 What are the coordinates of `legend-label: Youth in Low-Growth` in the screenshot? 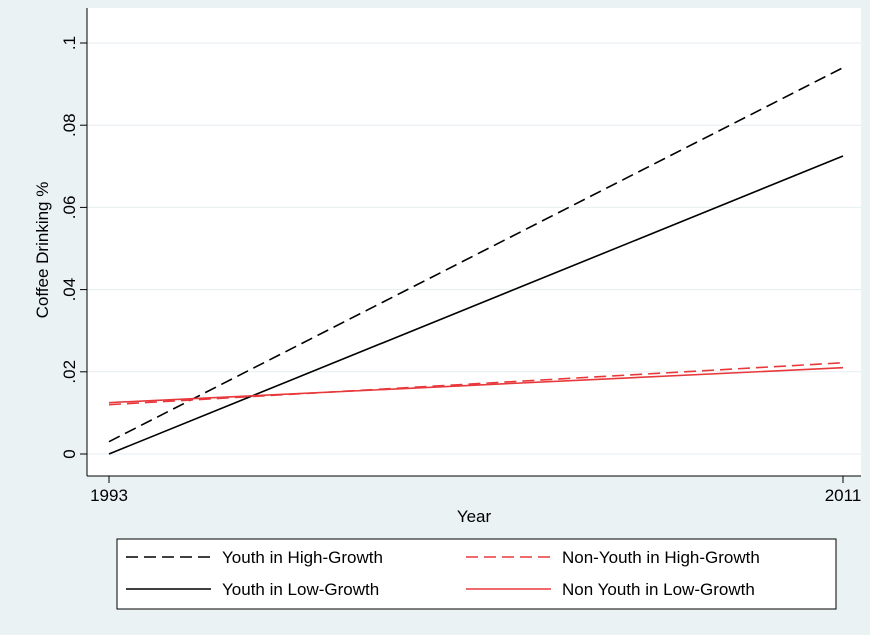 It's located at (300, 589).